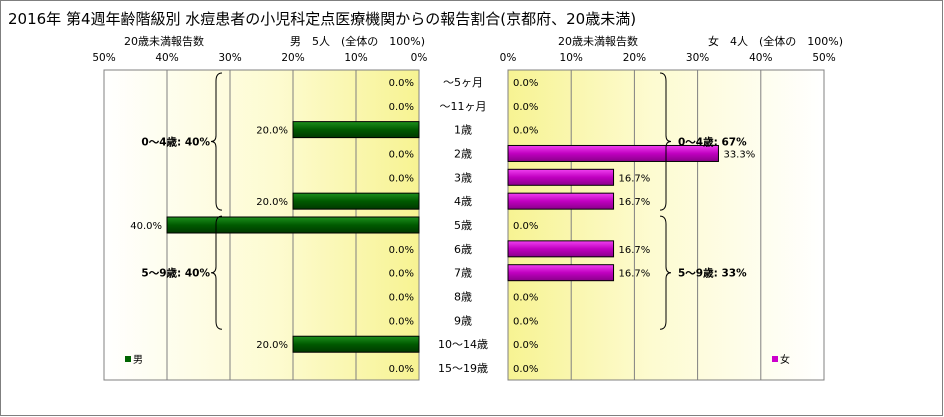  Describe the element at coordinates (598, 41) in the screenshot. I see `right-axis-label: 20歳未満報告数` at that location.